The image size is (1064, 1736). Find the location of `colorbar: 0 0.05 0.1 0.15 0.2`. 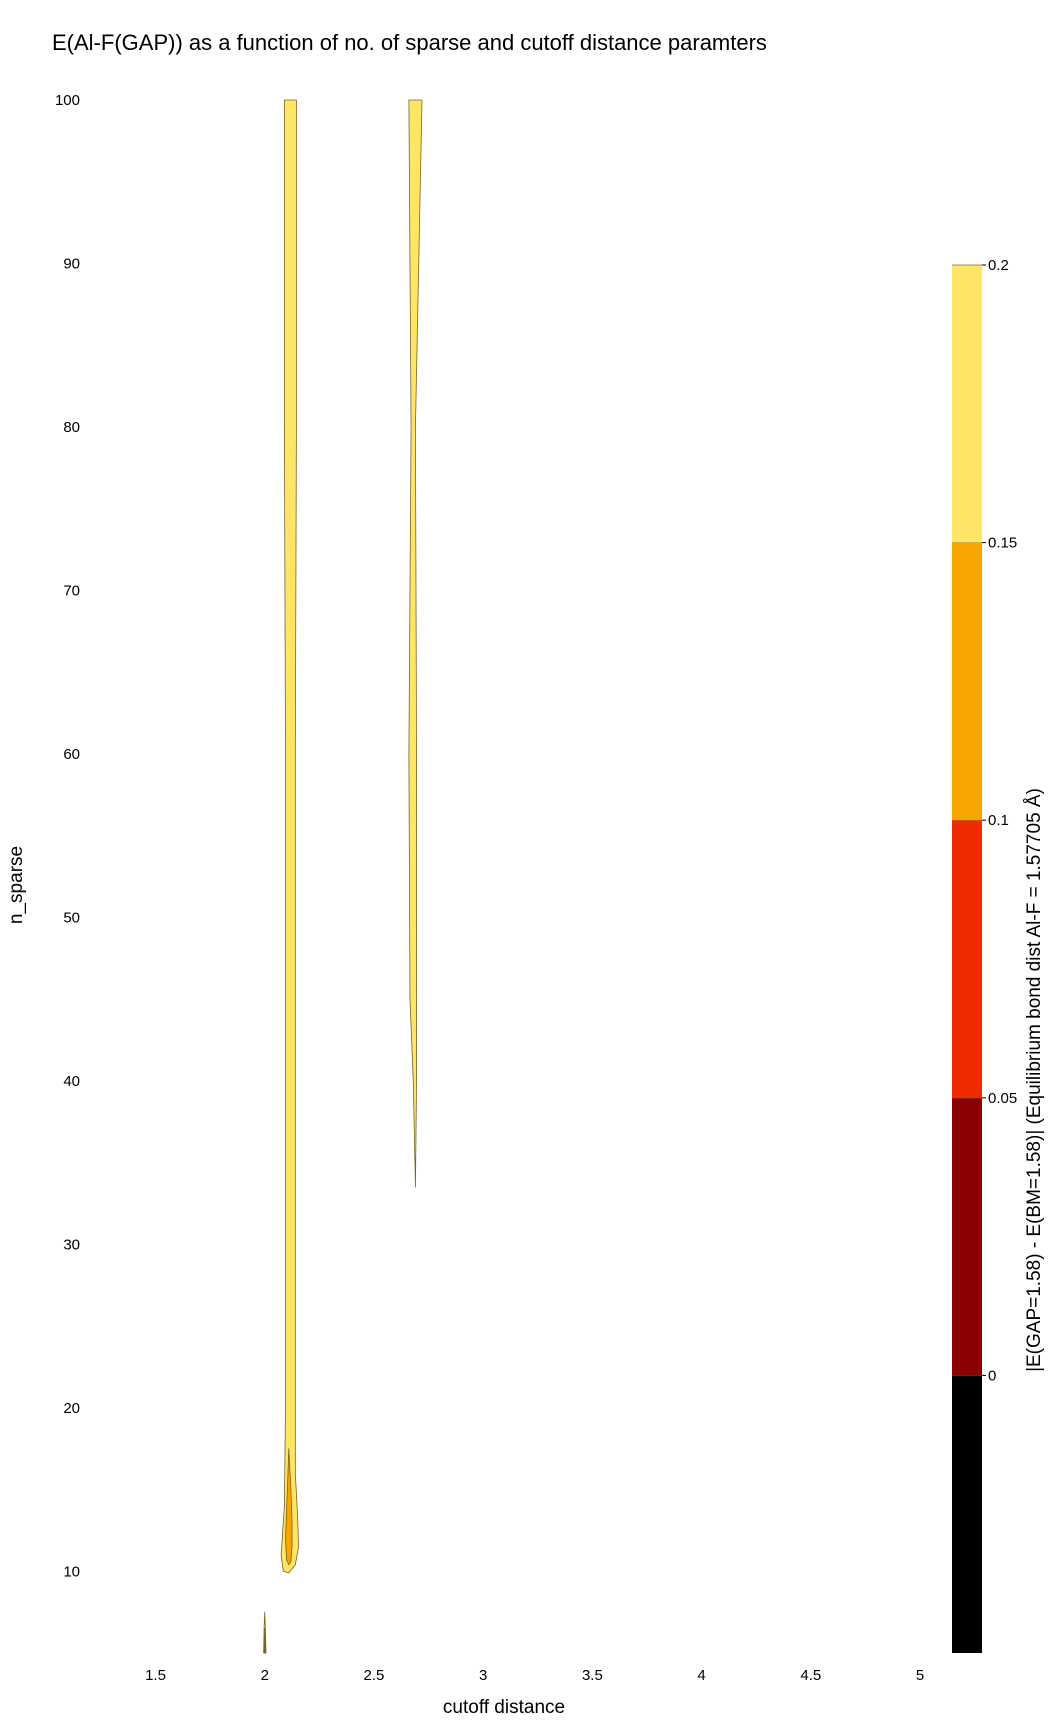

colorbar: 0 0.05 0.1 0.15 0.2 is located at coordinates (984, 955).